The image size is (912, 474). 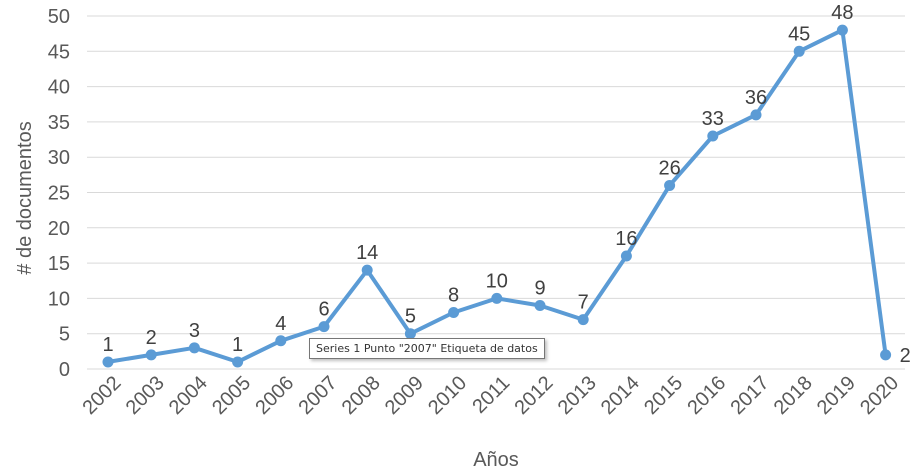 I want to click on y-tick-label: 45, so click(x=59, y=52).